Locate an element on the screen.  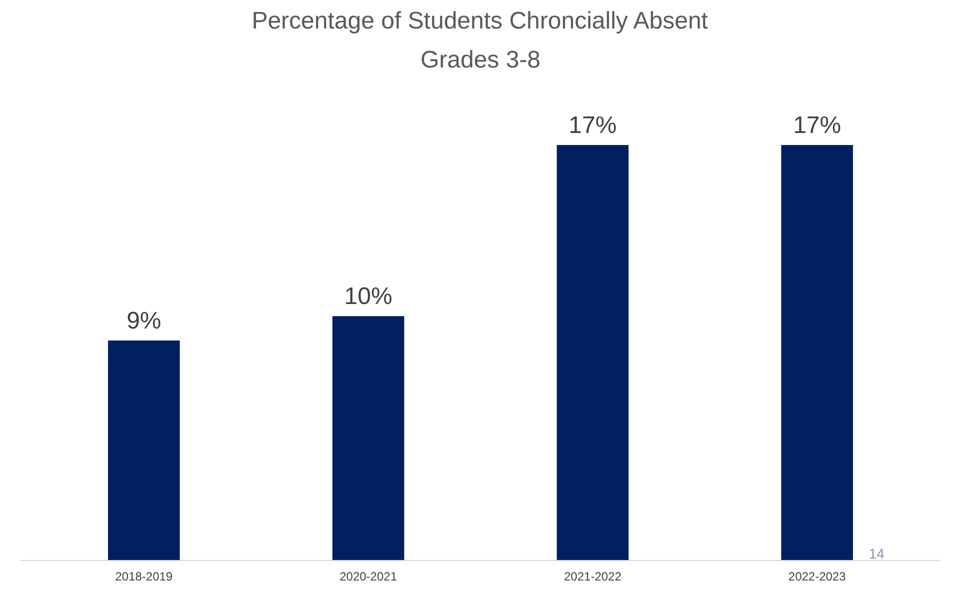
chart-title: Percentage of Students Chroncially Absent is located at coordinates (480, 21).